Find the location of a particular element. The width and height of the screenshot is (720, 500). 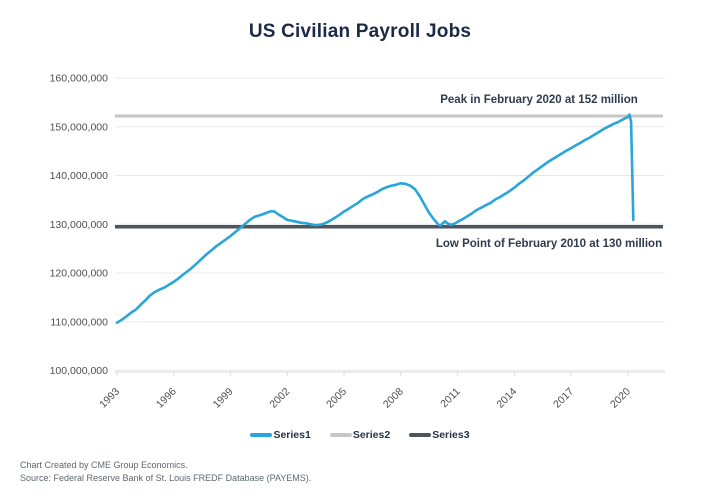

legend-item-series3: Series3 is located at coordinates (439, 435).